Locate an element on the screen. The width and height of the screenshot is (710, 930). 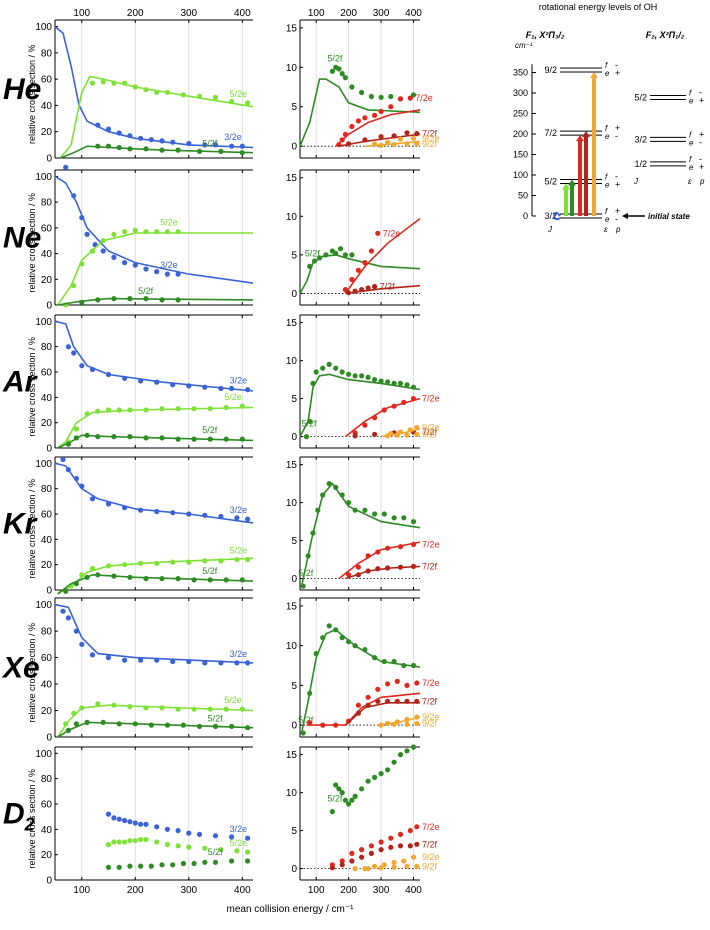
series-5-2f: 5/2f is located at coordinates (359, 679).